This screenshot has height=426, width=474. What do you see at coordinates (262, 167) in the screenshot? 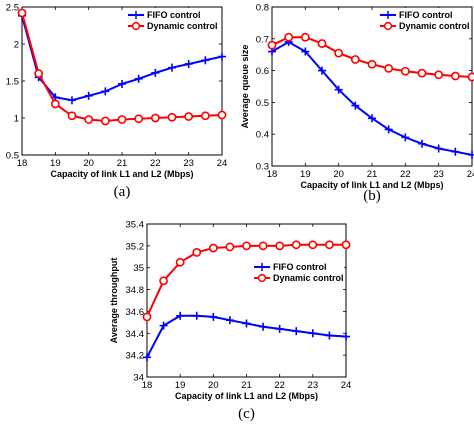
I see `y-tick-label: 0.3` at bounding box center [262, 167].